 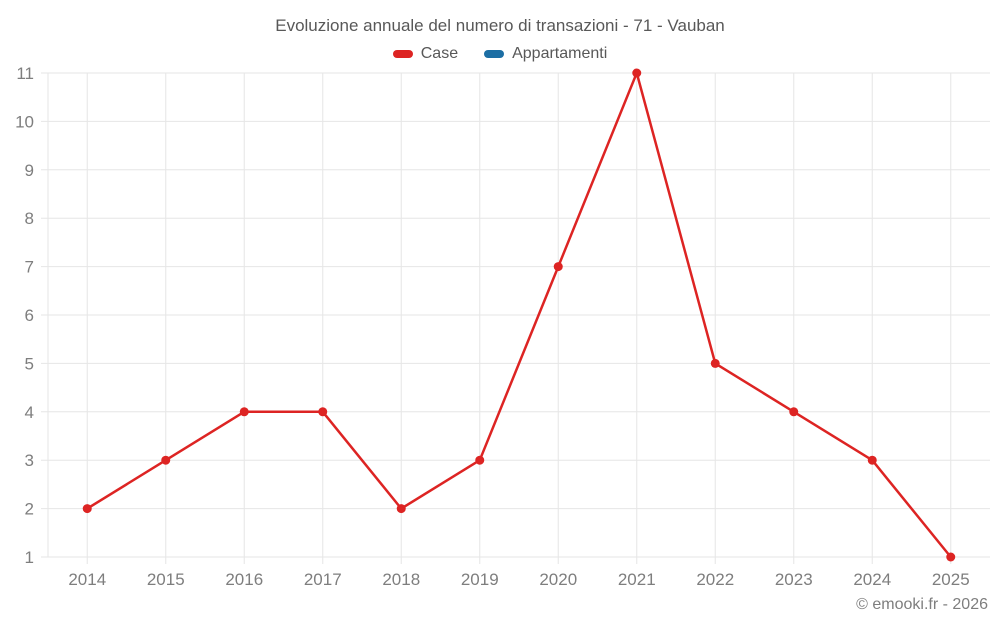 What do you see at coordinates (24, 121) in the screenshot?
I see `y-axis-tick-label: 10` at bounding box center [24, 121].